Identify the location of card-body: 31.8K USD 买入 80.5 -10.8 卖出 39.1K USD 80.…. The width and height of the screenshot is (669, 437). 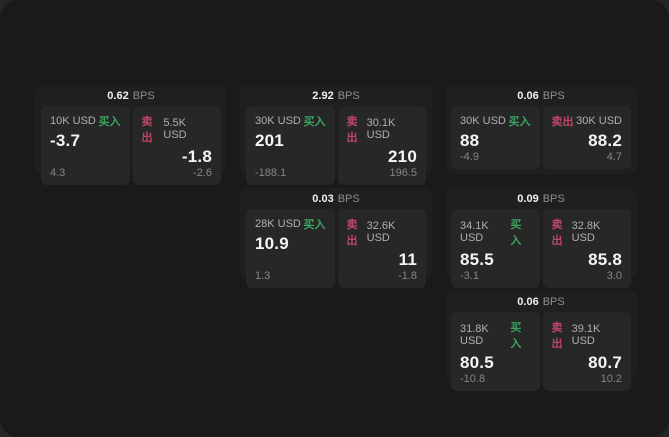
(541, 351).